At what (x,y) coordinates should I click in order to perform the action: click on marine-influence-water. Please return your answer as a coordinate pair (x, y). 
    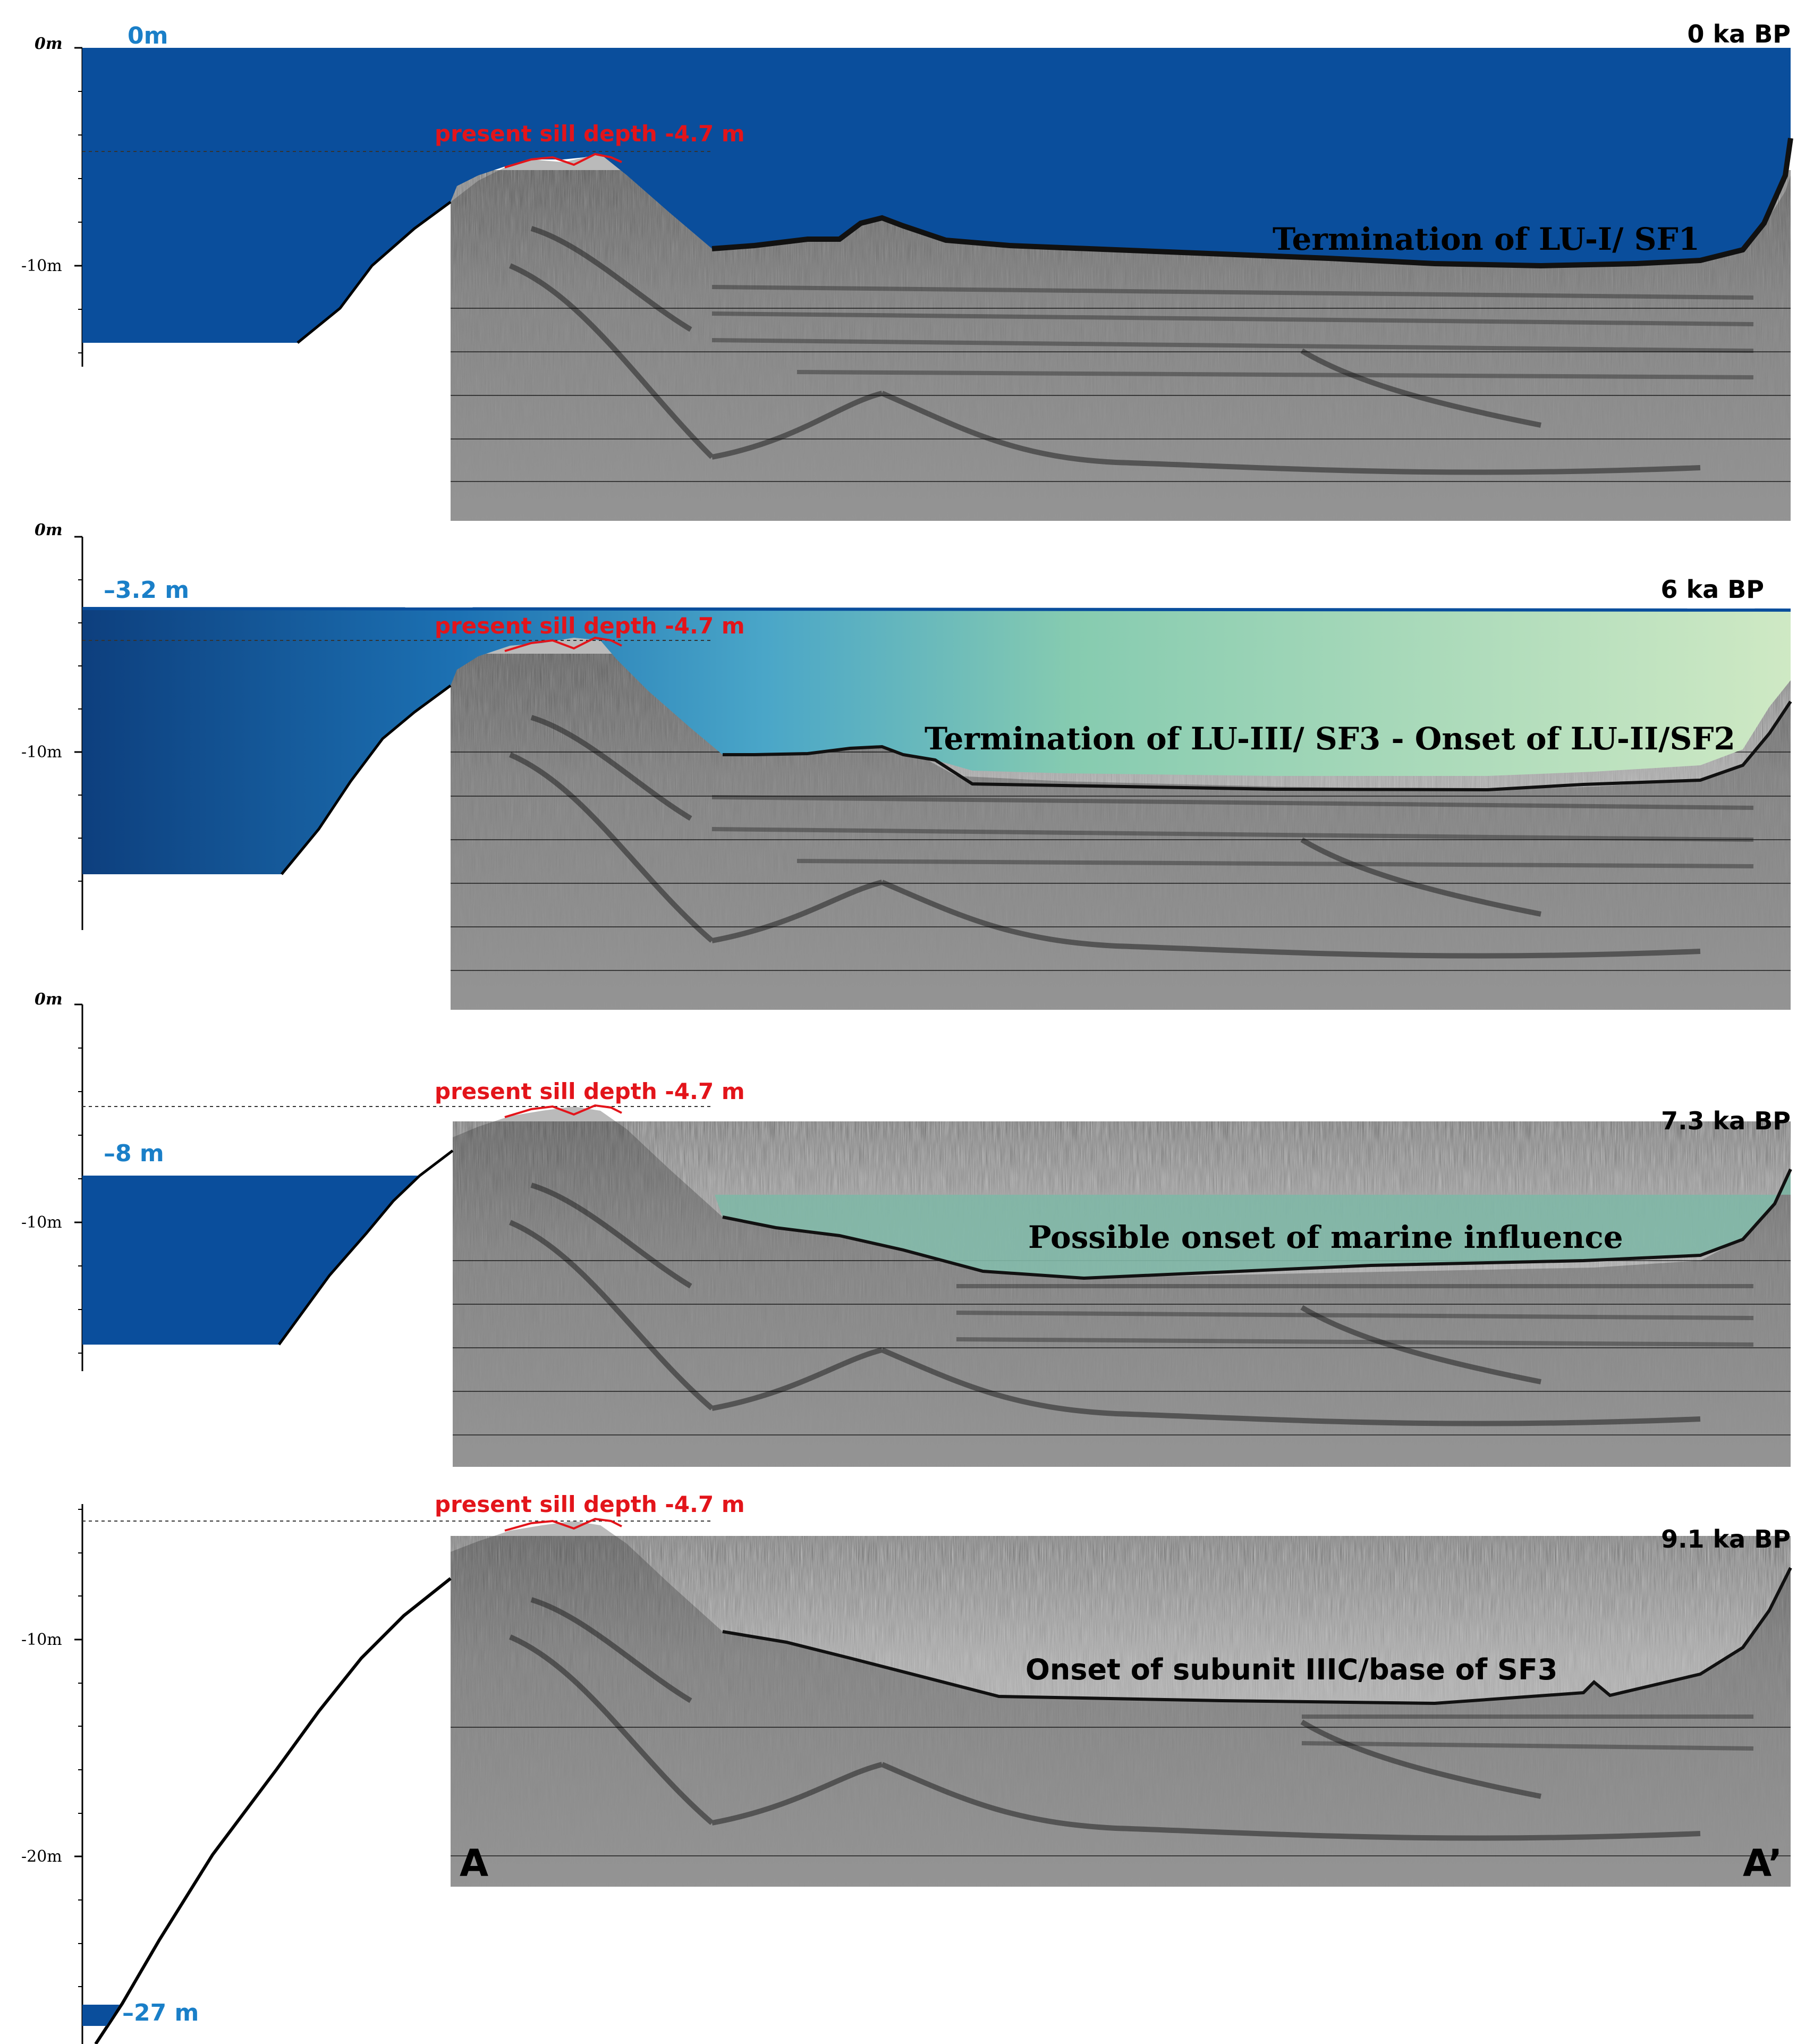
    Looking at the image, I should click on (1253, 1223).